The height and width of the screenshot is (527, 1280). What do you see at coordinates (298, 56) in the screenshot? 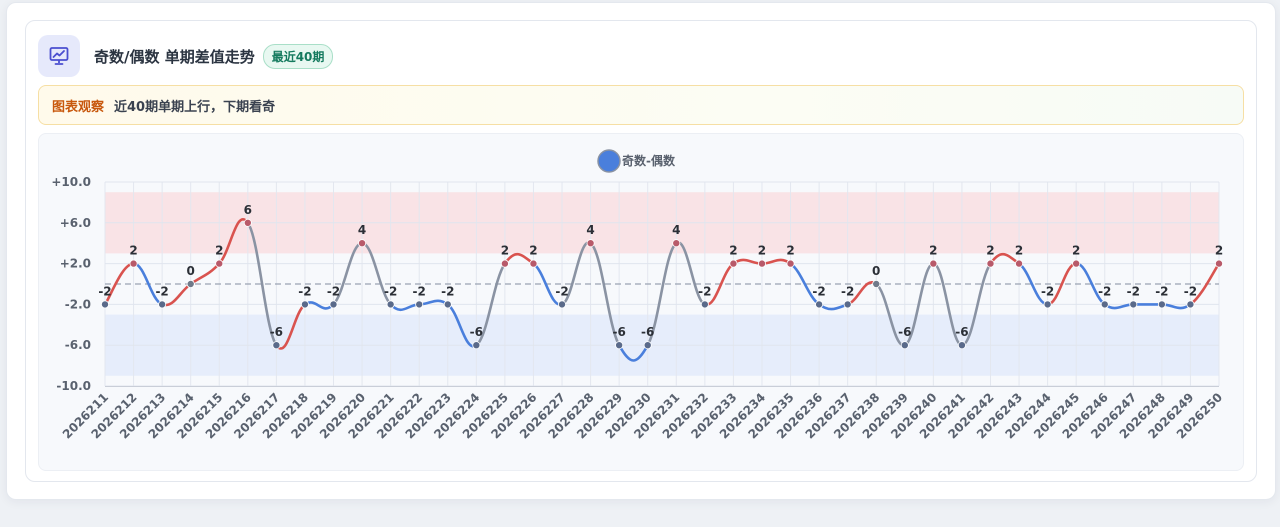
I see `period-badge: 最近40期` at bounding box center [298, 56].